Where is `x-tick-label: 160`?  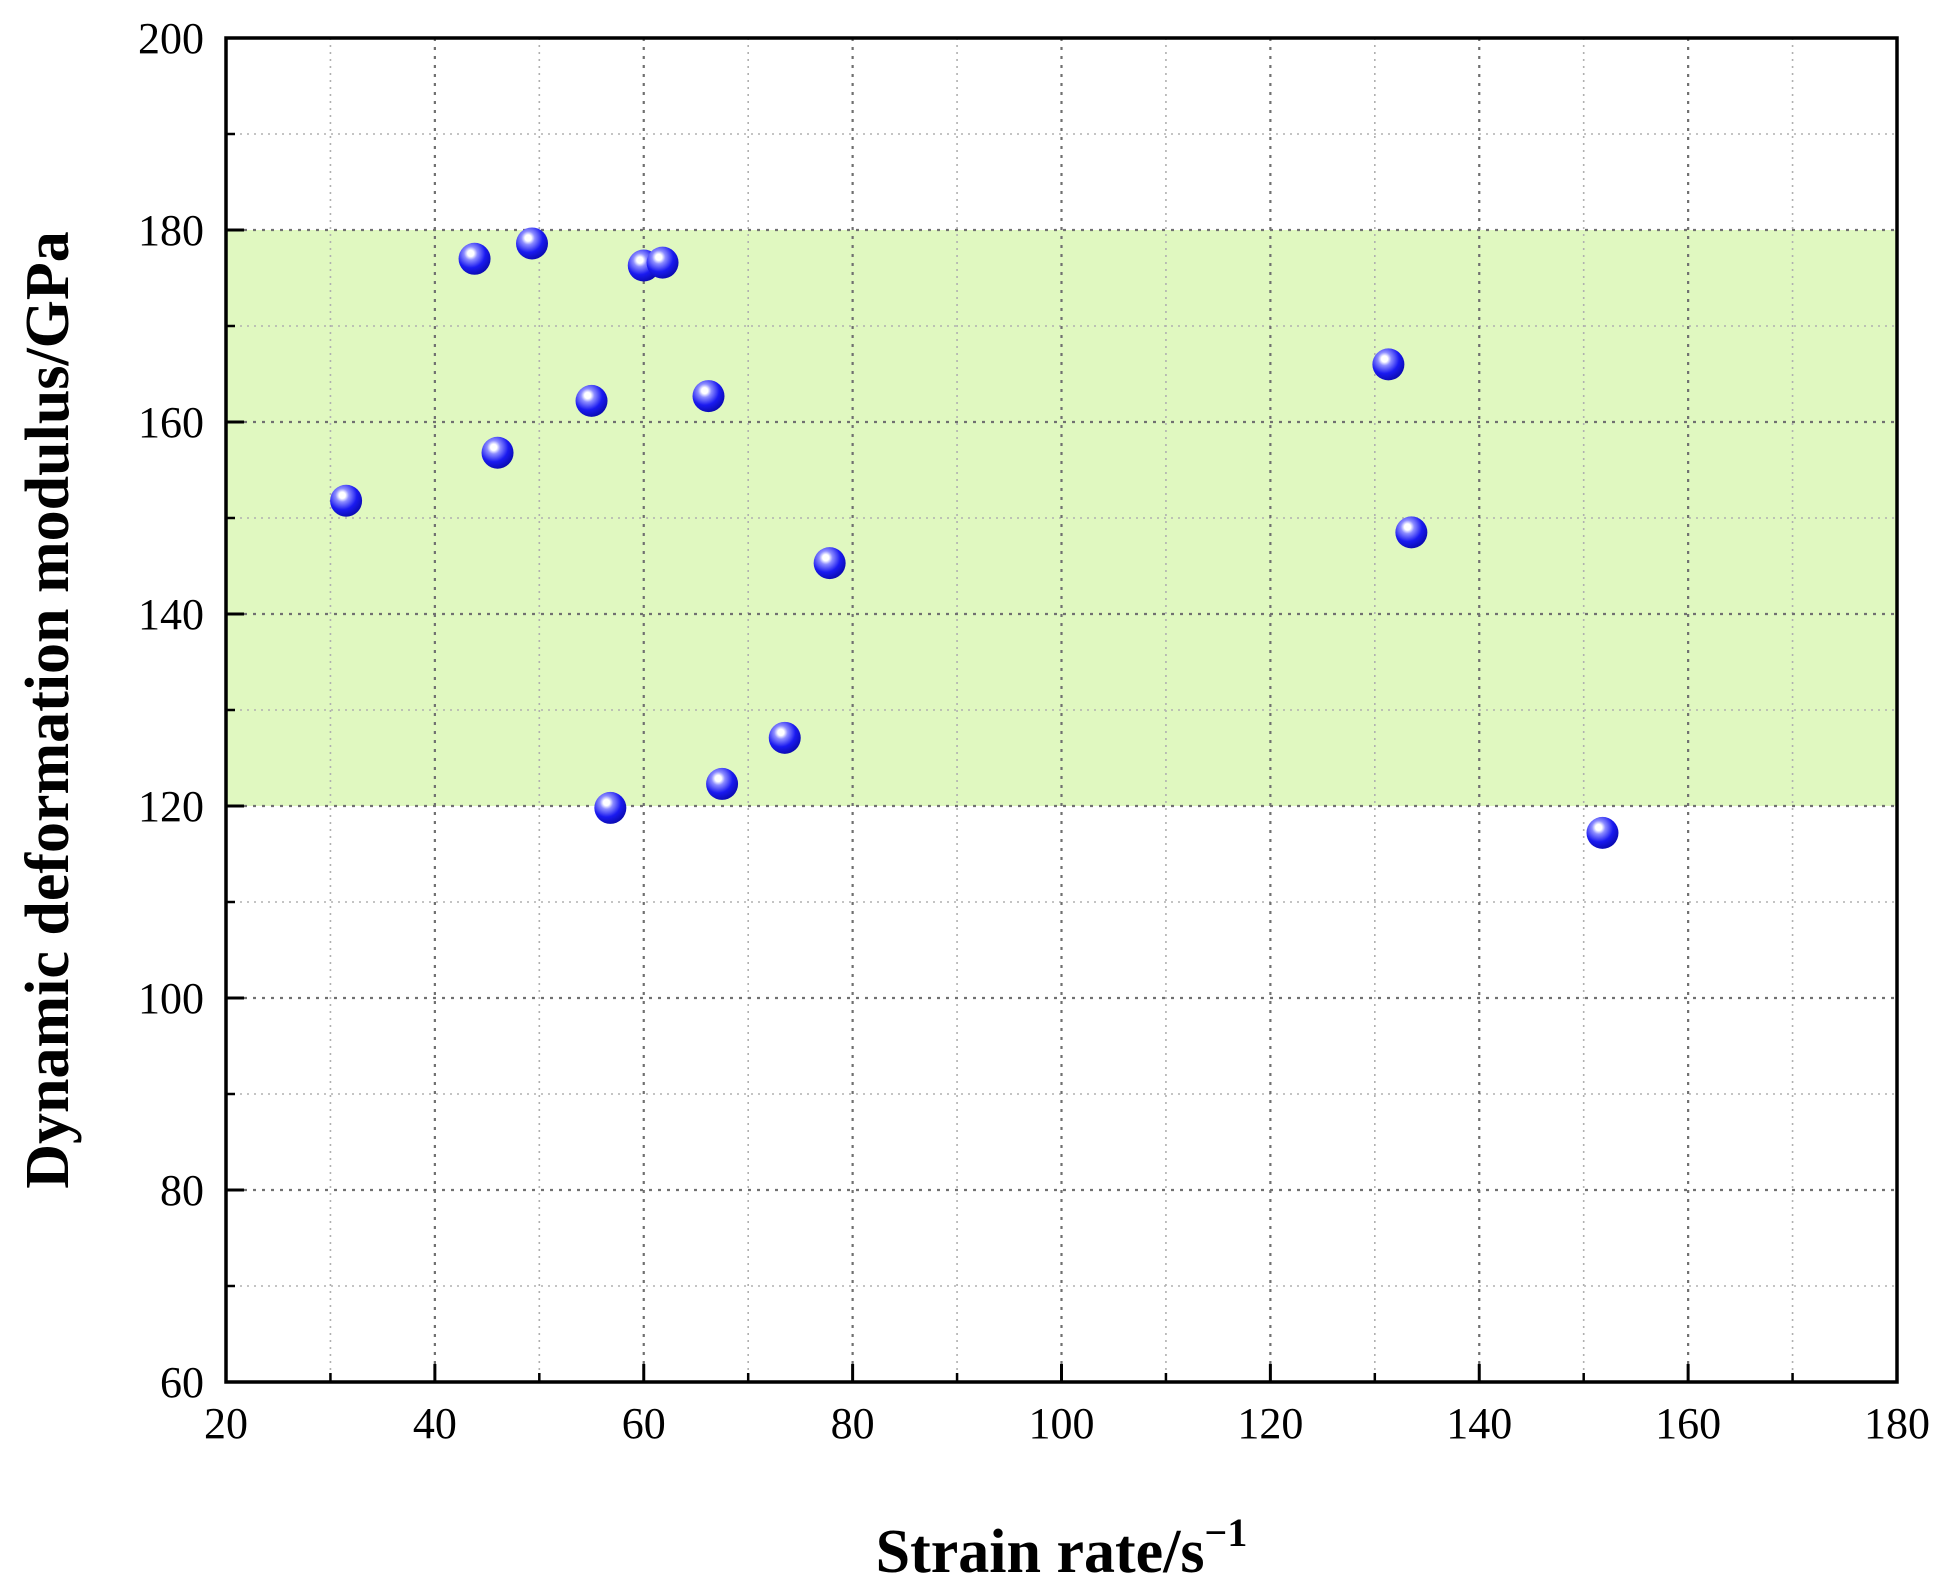
x-tick-label: 160 is located at coordinates (1688, 1423).